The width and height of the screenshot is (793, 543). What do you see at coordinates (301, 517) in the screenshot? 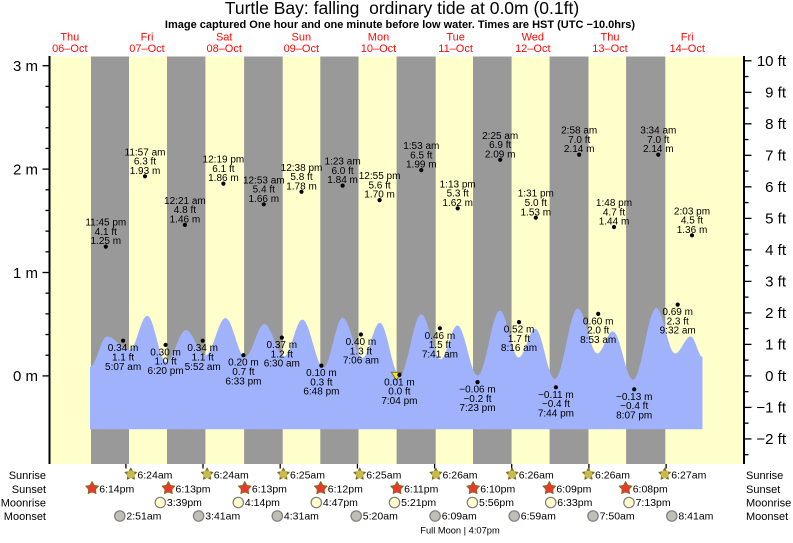
I see `svg-text: 4:31am` at bounding box center [301, 517].